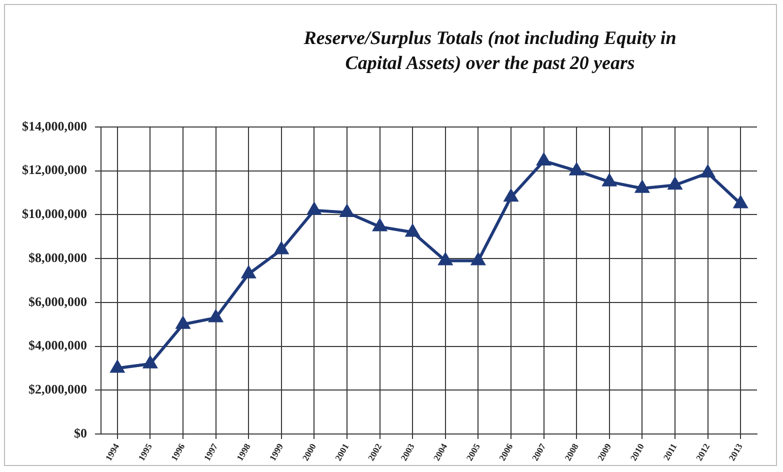 This screenshot has height=472, width=783. What do you see at coordinates (490, 51) in the screenshot?
I see `chart-title: Reserve/Surplus Totals (not including Equity in Capital Assets) over the past 20 years` at bounding box center [490, 51].